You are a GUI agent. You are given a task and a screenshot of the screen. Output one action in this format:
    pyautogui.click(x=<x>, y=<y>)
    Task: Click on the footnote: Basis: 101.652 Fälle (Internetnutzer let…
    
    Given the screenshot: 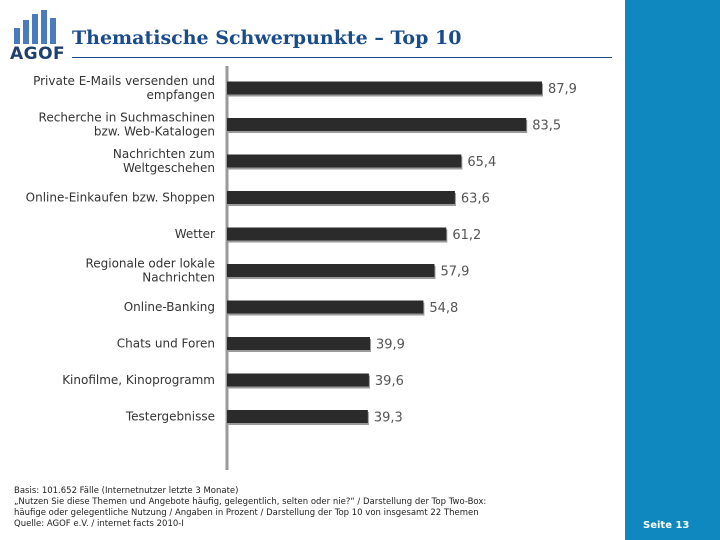 What is the action you would take?
    pyautogui.click(x=314, y=508)
    